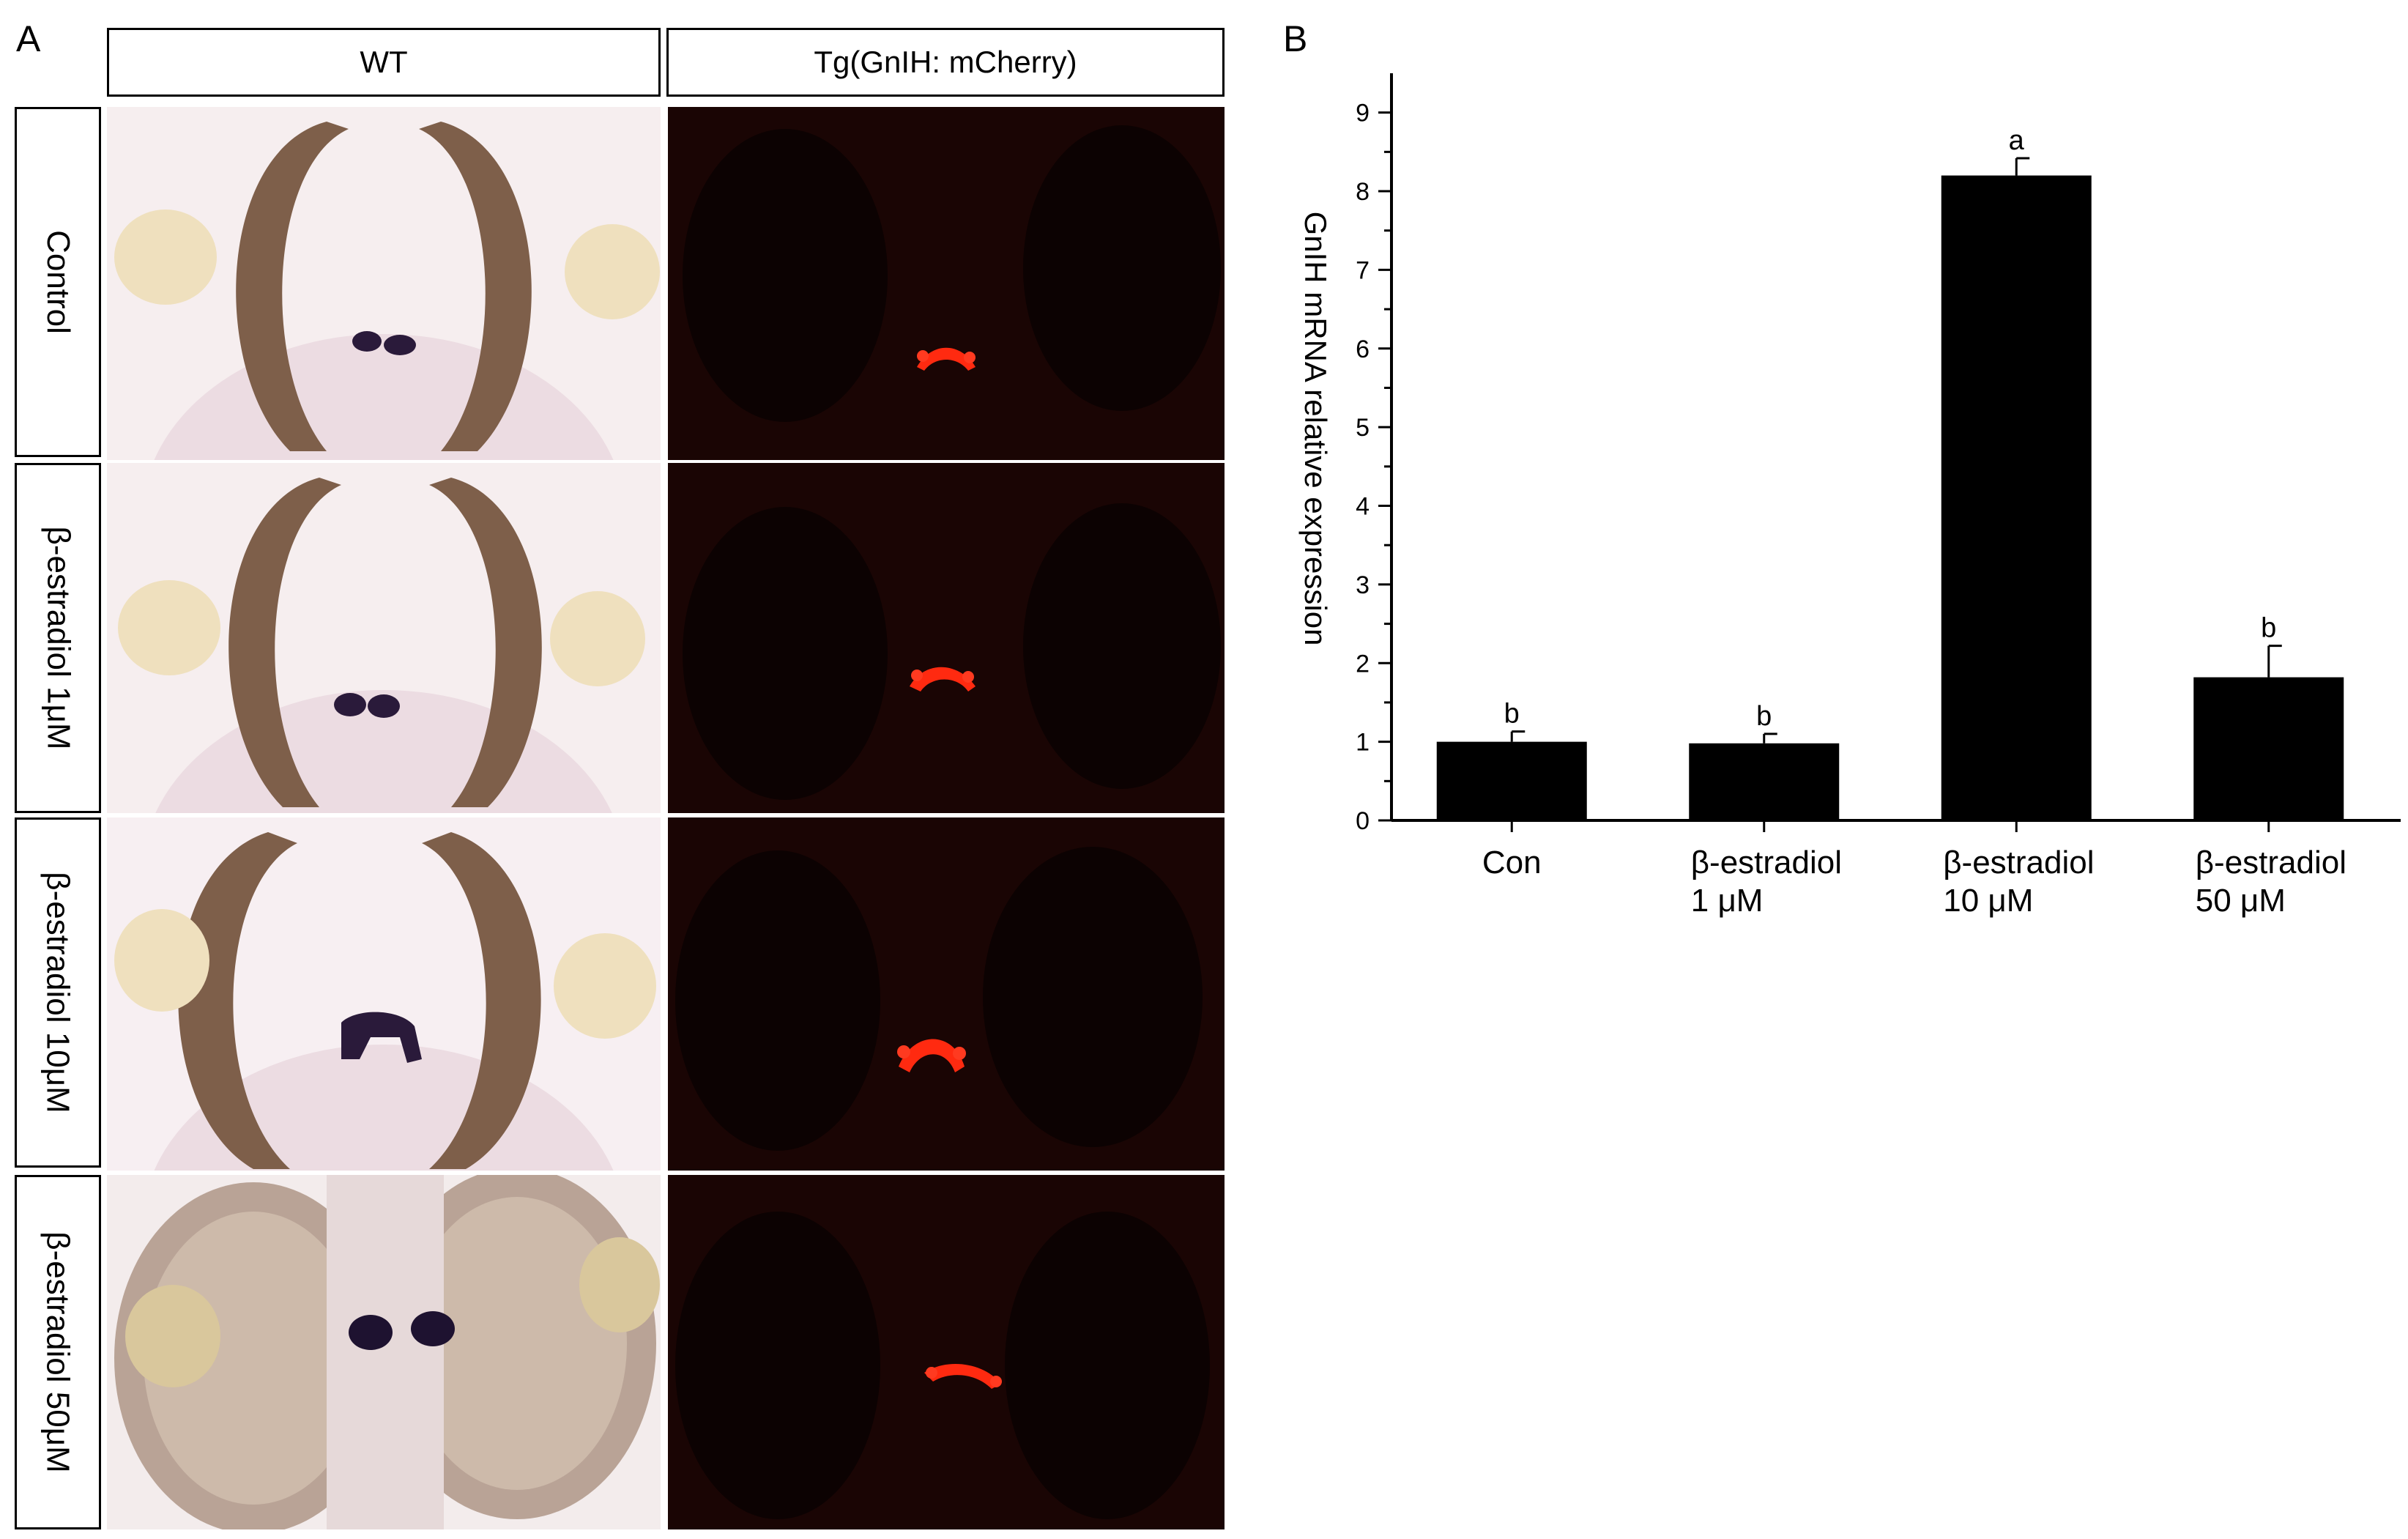 The width and height of the screenshot is (2408, 1539). What do you see at coordinates (1363, 114) in the screenshot?
I see `y-tick-label: 9` at bounding box center [1363, 114].